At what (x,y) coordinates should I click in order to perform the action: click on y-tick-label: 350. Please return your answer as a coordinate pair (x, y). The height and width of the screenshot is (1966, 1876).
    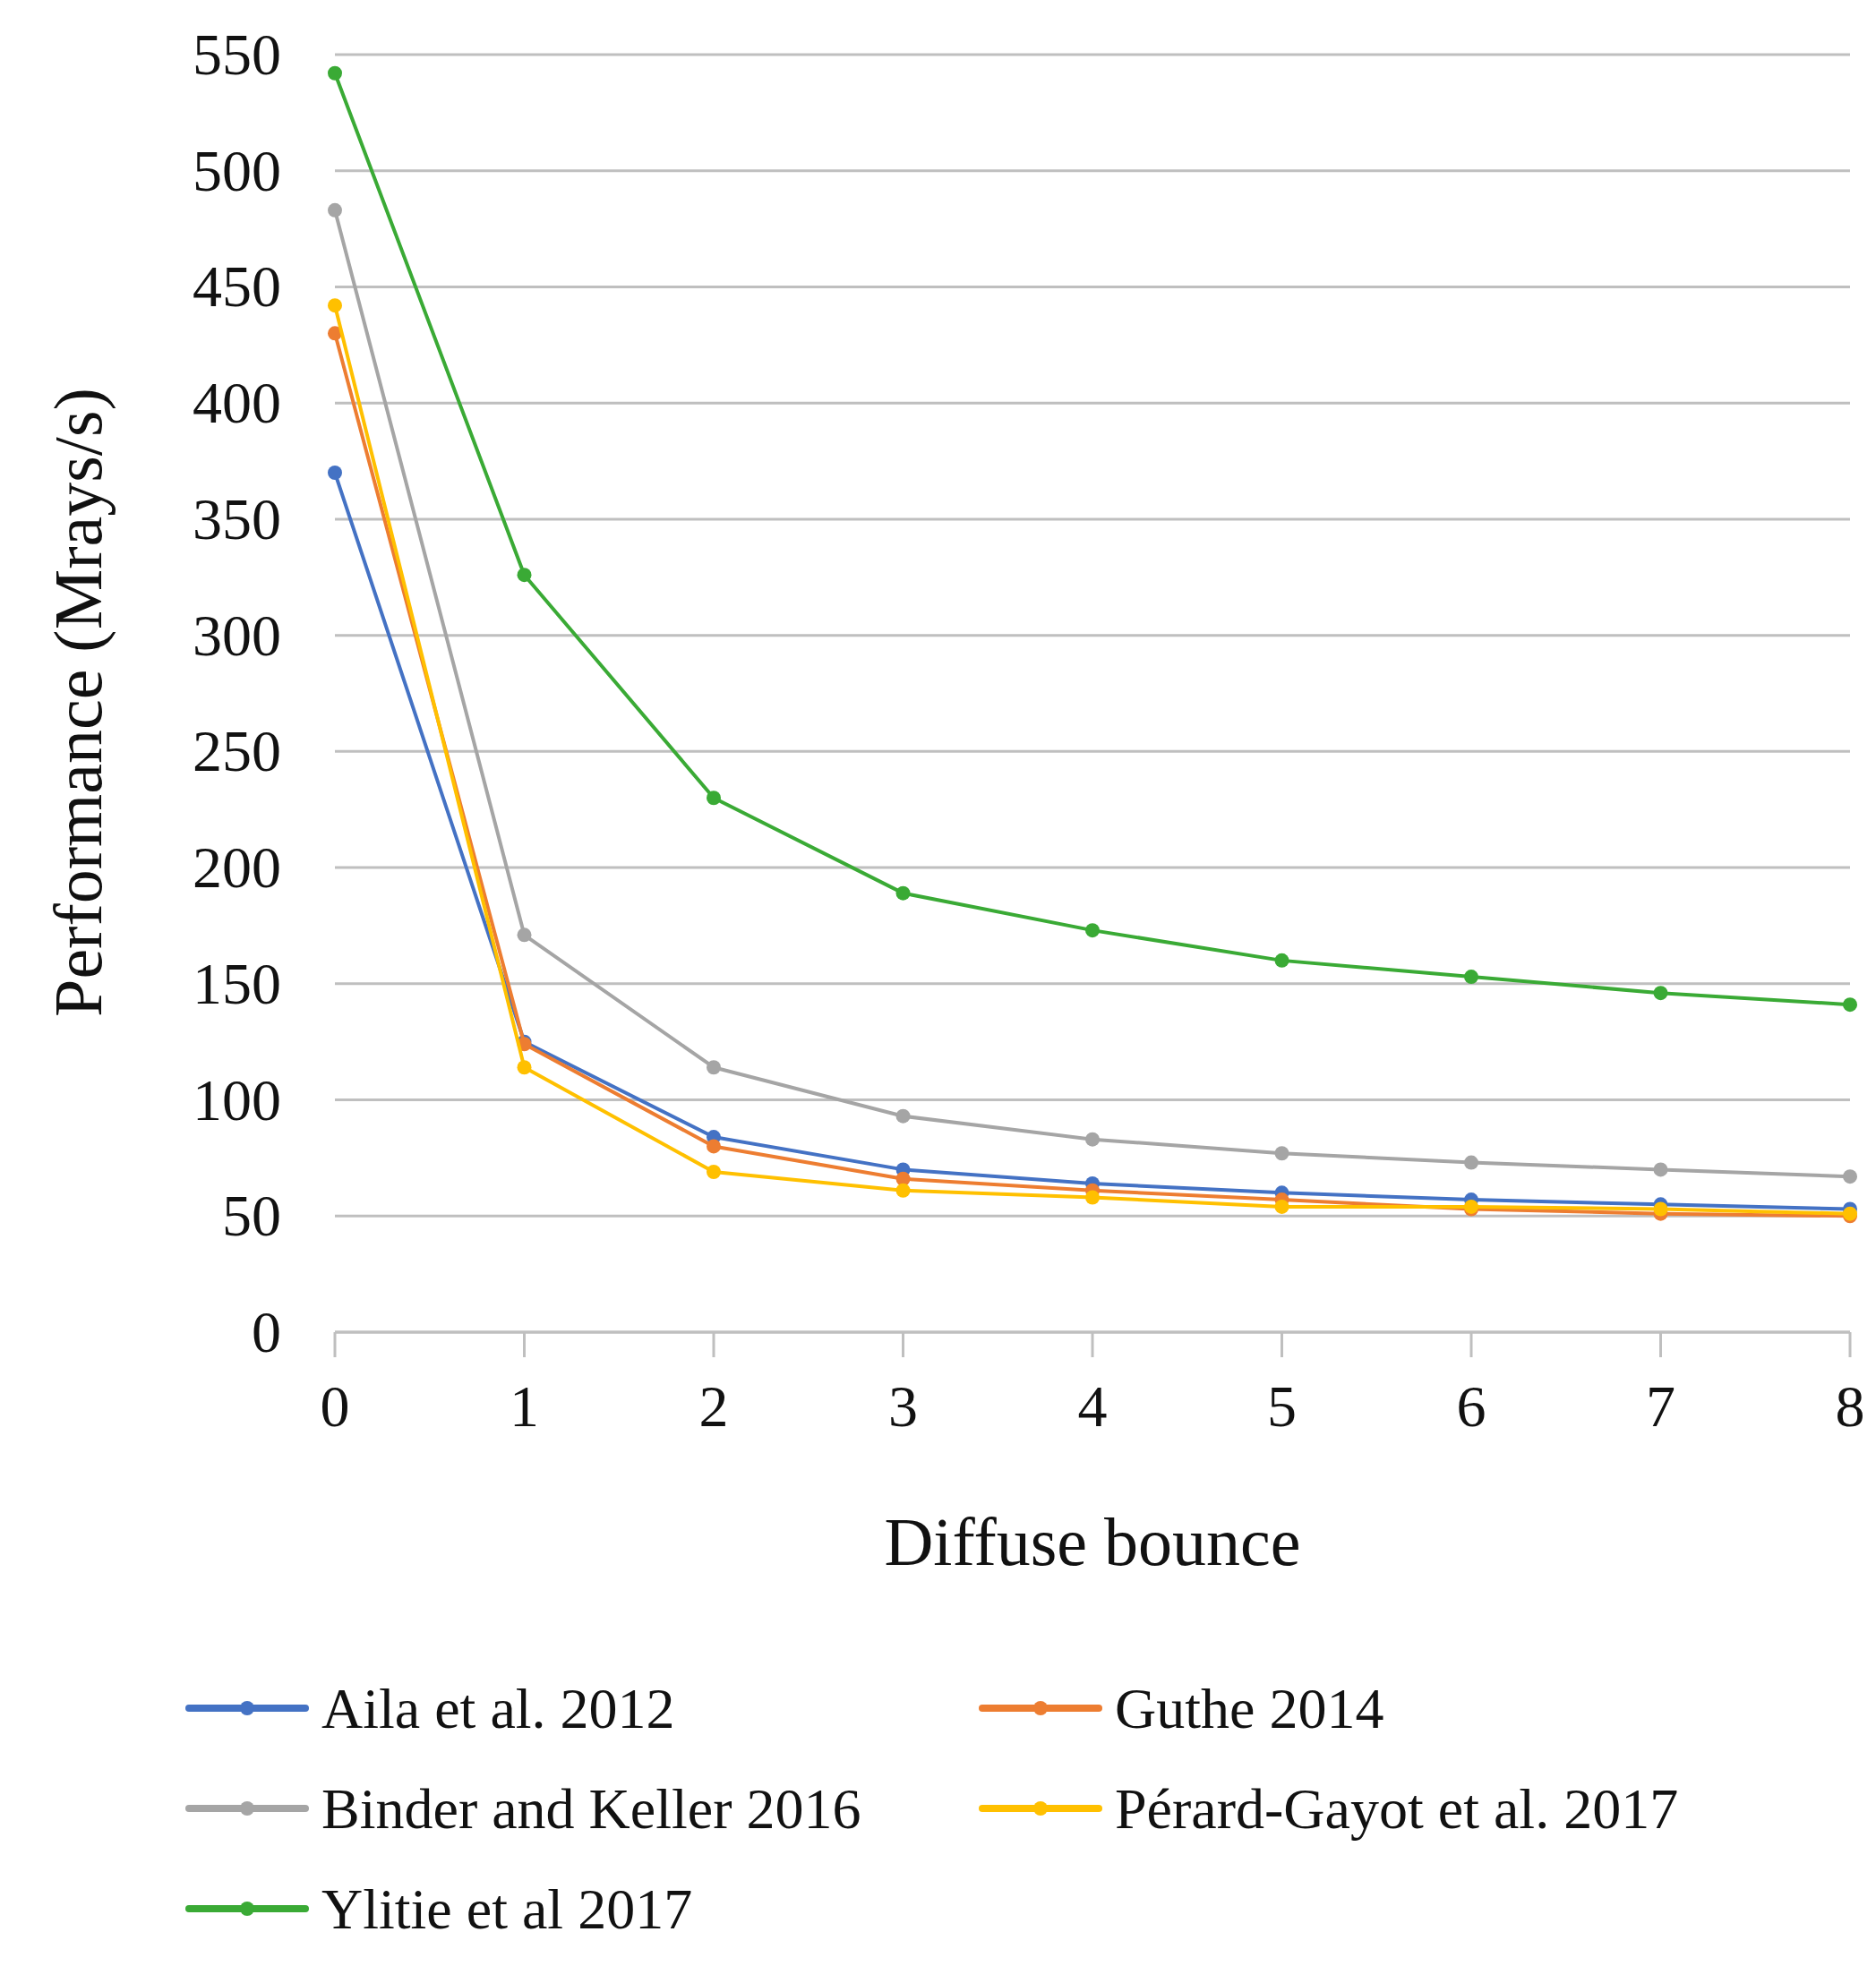
    Looking at the image, I should click on (237, 518).